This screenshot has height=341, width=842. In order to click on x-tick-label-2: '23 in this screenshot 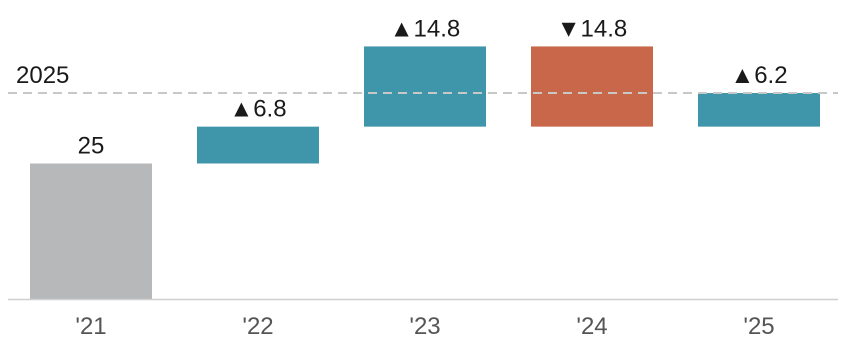, I will do `click(424, 326)`.